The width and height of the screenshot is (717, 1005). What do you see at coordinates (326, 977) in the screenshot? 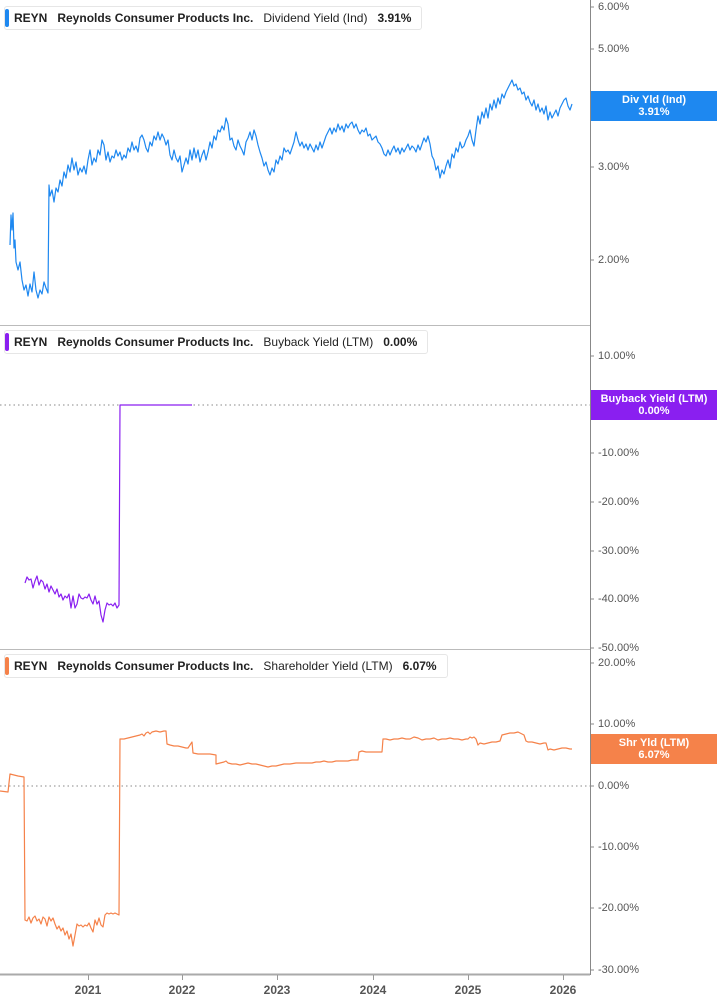
I see `x-axis-ticks` at bounding box center [326, 977].